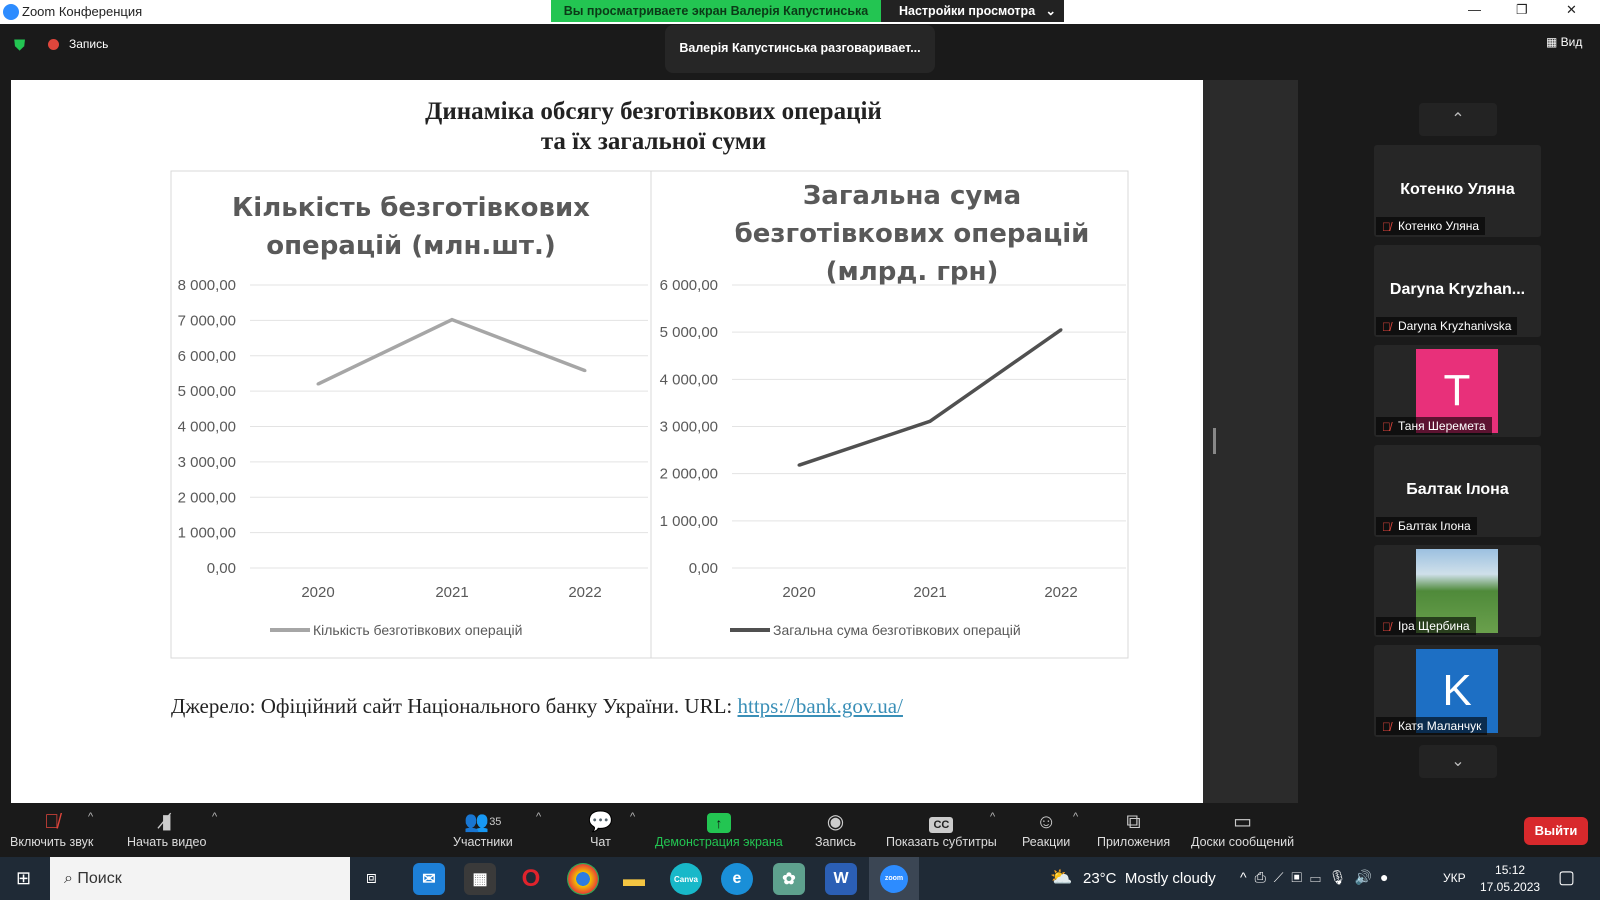 Image resolution: width=1600 pixels, height=900 pixels. Describe the element at coordinates (737, 879) in the screenshot. I see `edge-app-icon: e` at that location.